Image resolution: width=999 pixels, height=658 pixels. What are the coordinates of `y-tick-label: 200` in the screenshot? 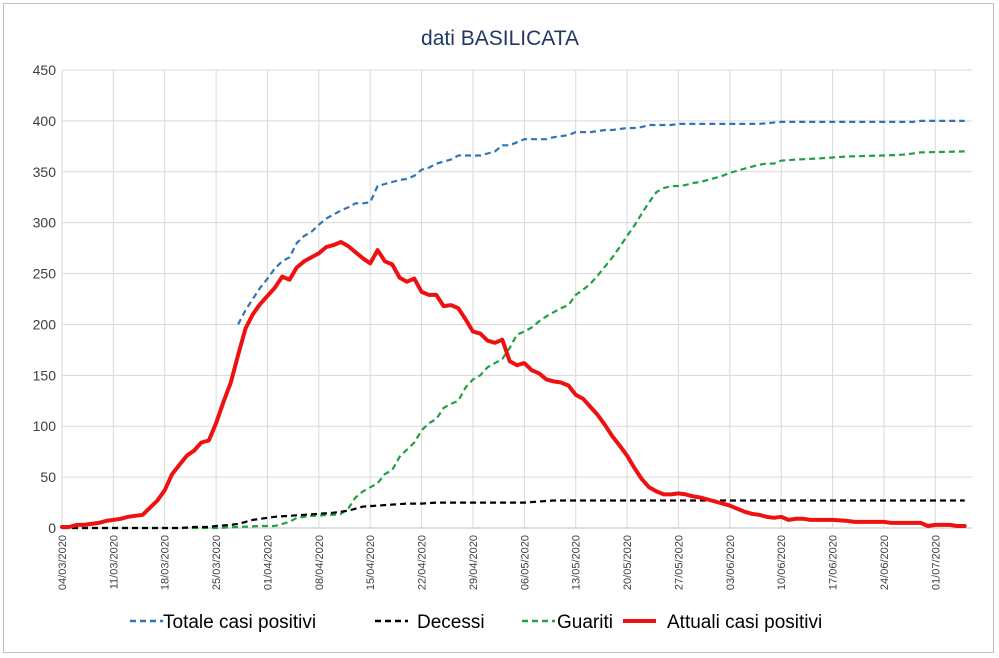 It's located at (45, 324).